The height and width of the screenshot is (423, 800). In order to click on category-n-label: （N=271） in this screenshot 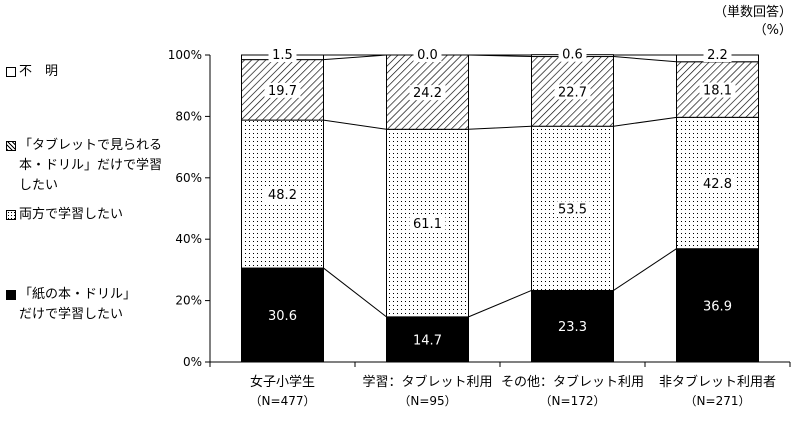, I will do `click(718, 401)`.